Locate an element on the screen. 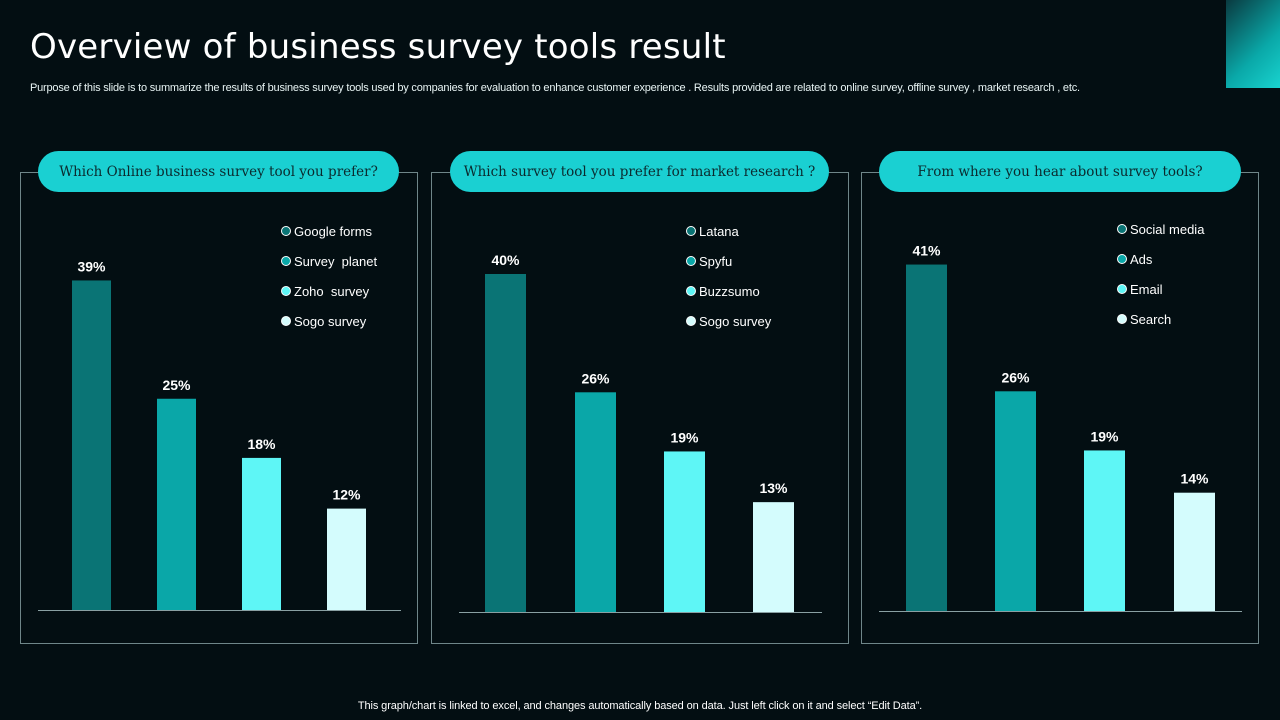 The image size is (1280, 720). legend-item: Ads is located at coordinates (1160, 259).